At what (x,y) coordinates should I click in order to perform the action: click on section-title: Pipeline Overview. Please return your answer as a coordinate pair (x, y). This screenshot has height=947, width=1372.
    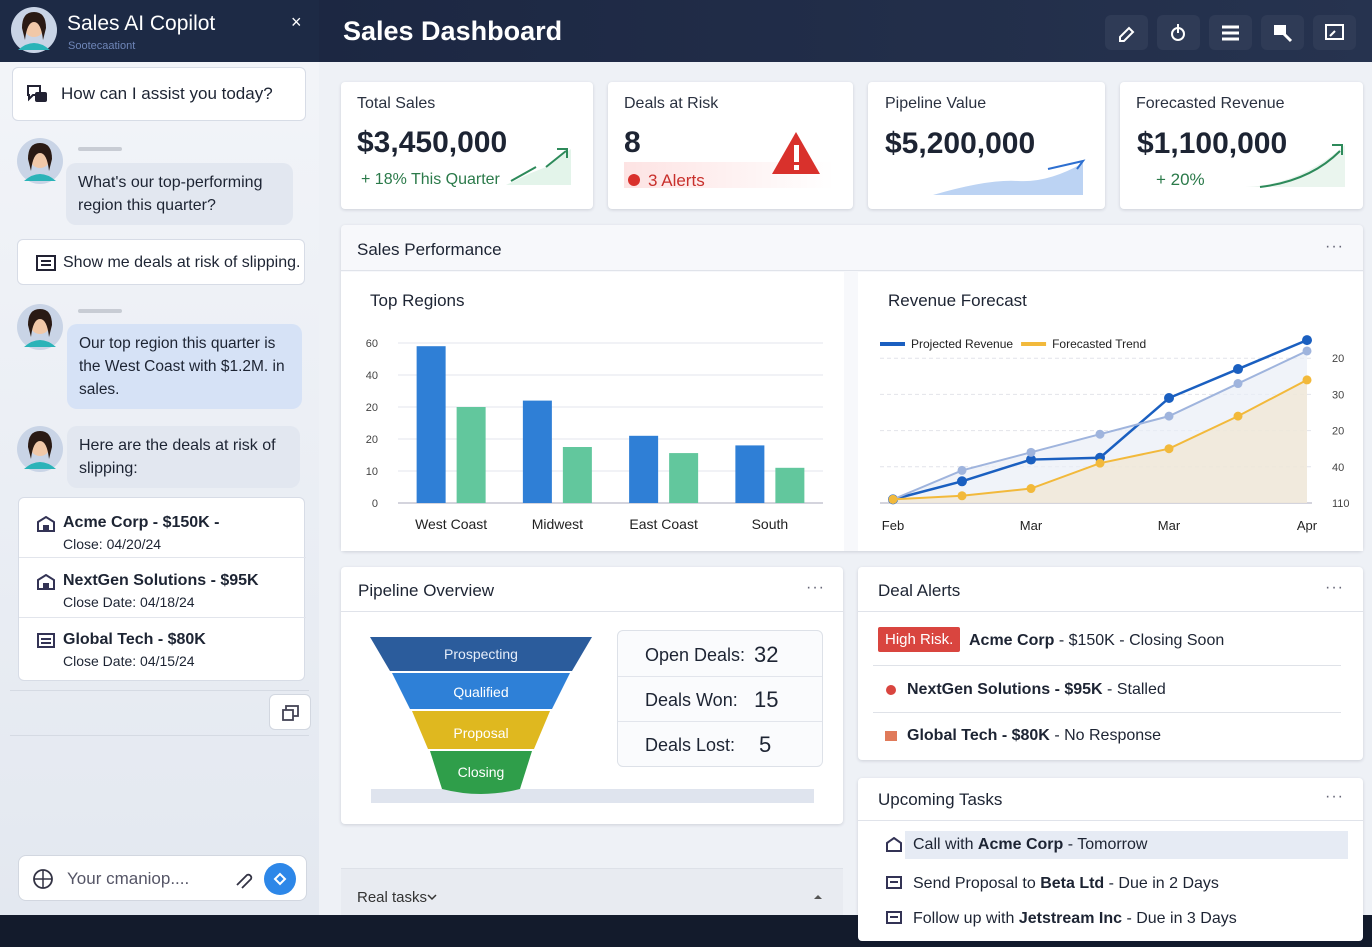
    Looking at the image, I should click on (426, 590).